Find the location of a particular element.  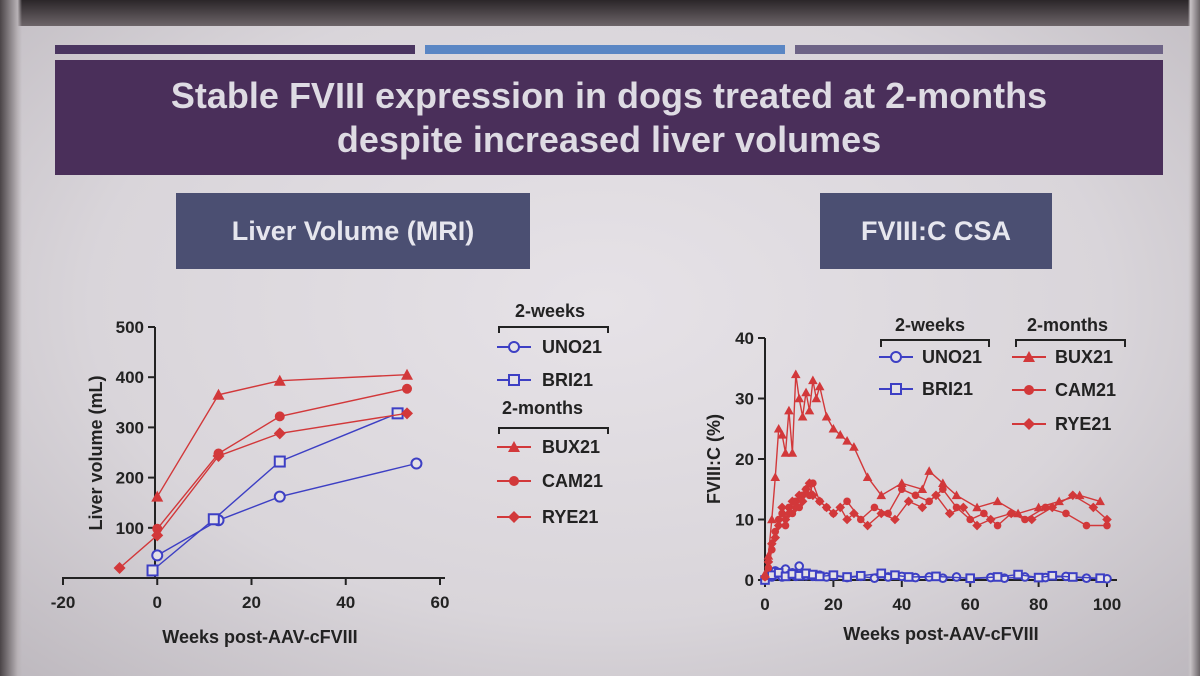

right-x-tick-label-5: 100 is located at coordinates (1107, 604).